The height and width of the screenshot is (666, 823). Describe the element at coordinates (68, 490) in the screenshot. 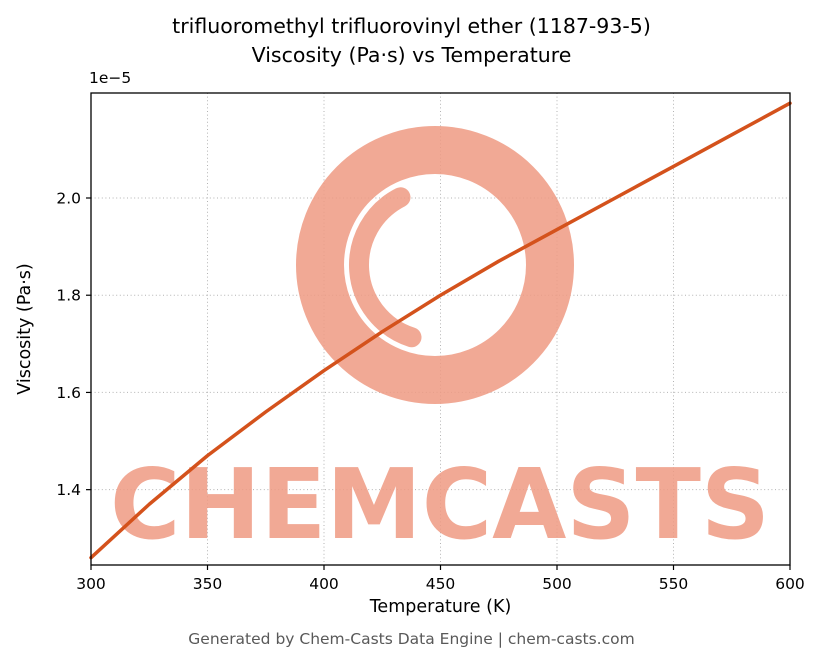

I see `y-tick-label: 1.4` at that location.